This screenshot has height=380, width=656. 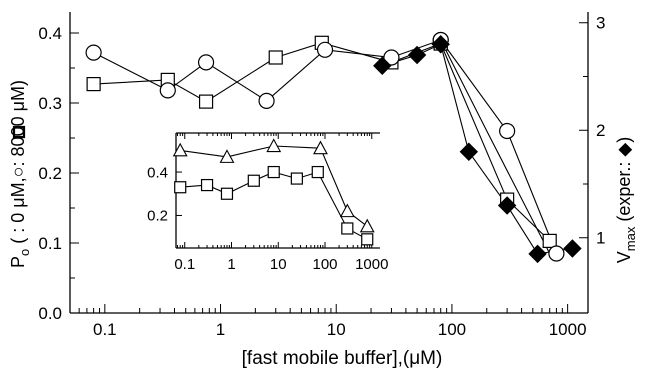 I want to click on y2-tick-label: 3, so click(x=600, y=23).